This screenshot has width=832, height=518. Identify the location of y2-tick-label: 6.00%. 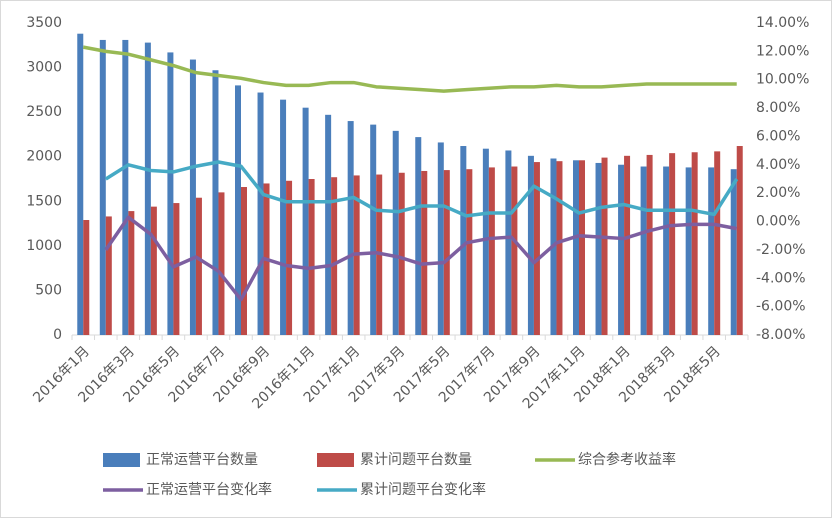
(778, 136).